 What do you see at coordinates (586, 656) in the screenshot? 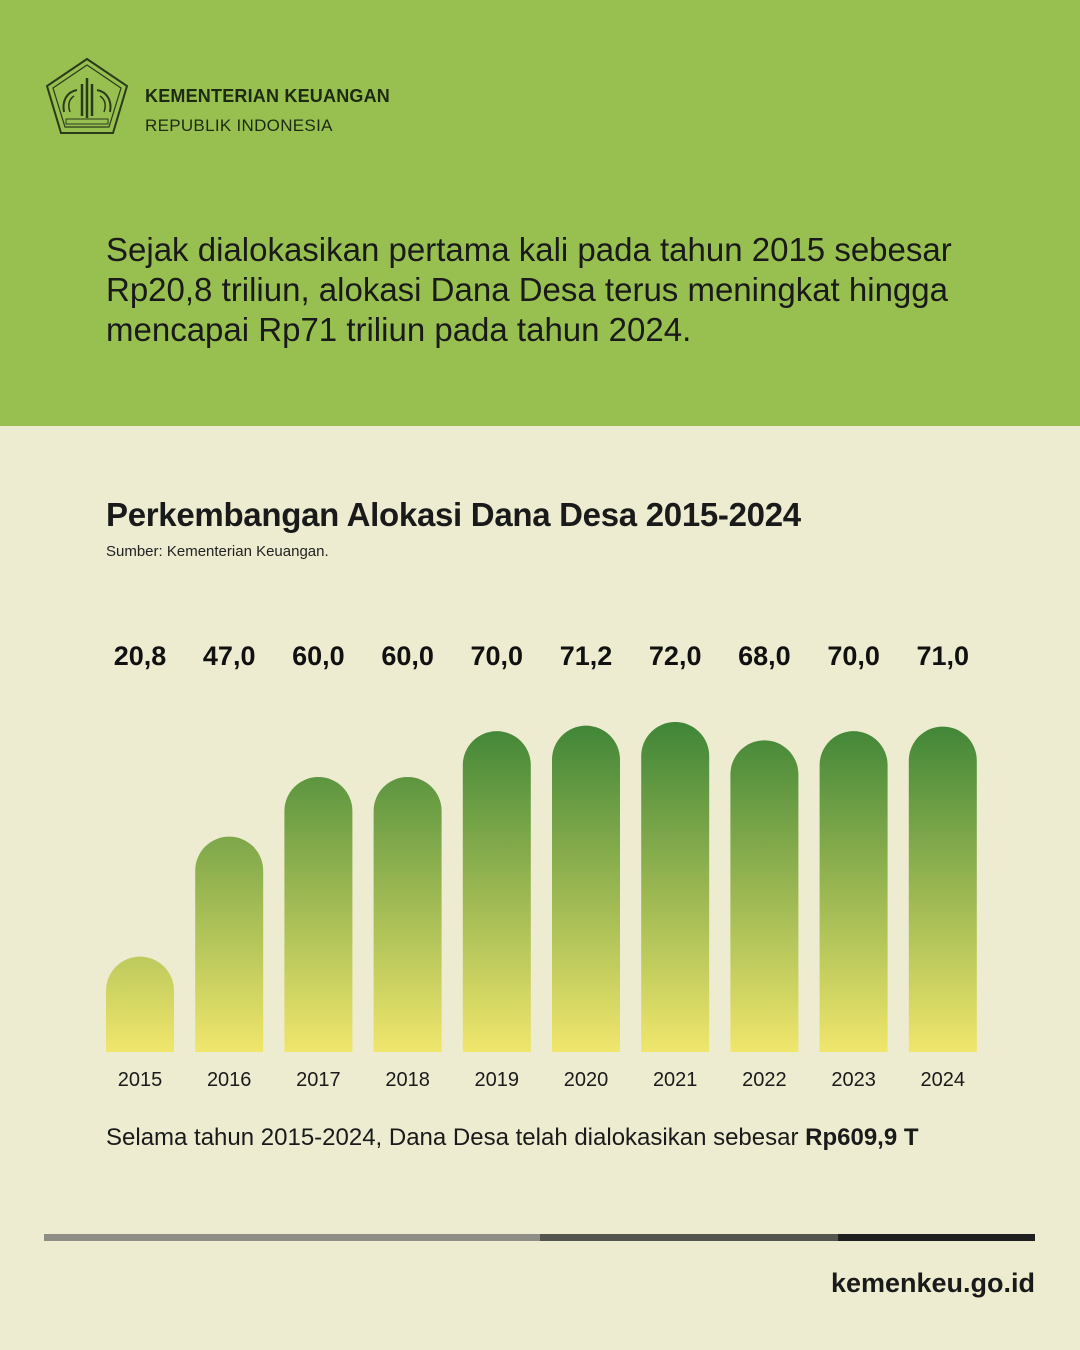
I see `value-label-2020: 71,2` at bounding box center [586, 656].